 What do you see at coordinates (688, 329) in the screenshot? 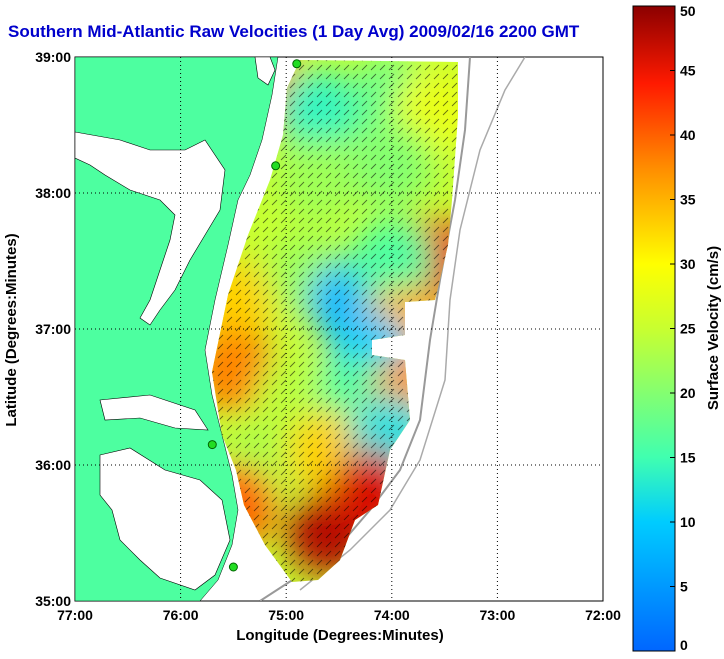
I see `colorbar-tick-label: 25` at bounding box center [688, 329].